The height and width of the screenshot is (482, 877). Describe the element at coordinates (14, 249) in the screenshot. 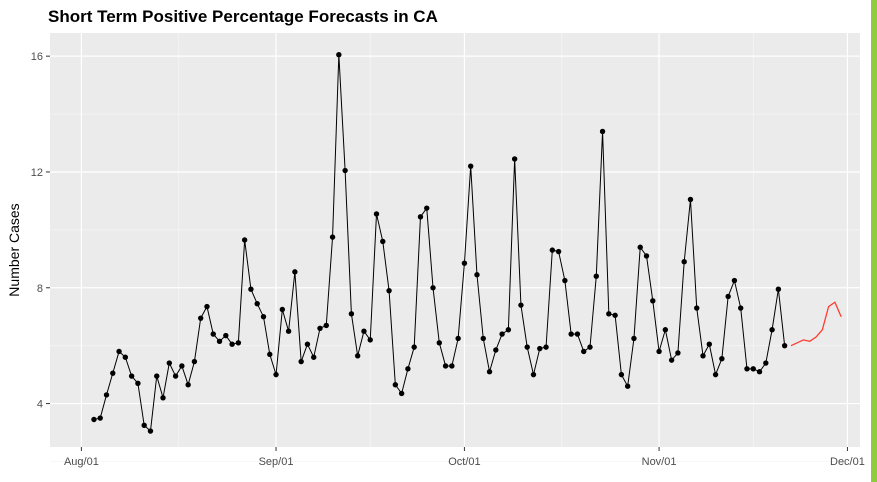

I see `y-axis-title: Number Cases` at that location.